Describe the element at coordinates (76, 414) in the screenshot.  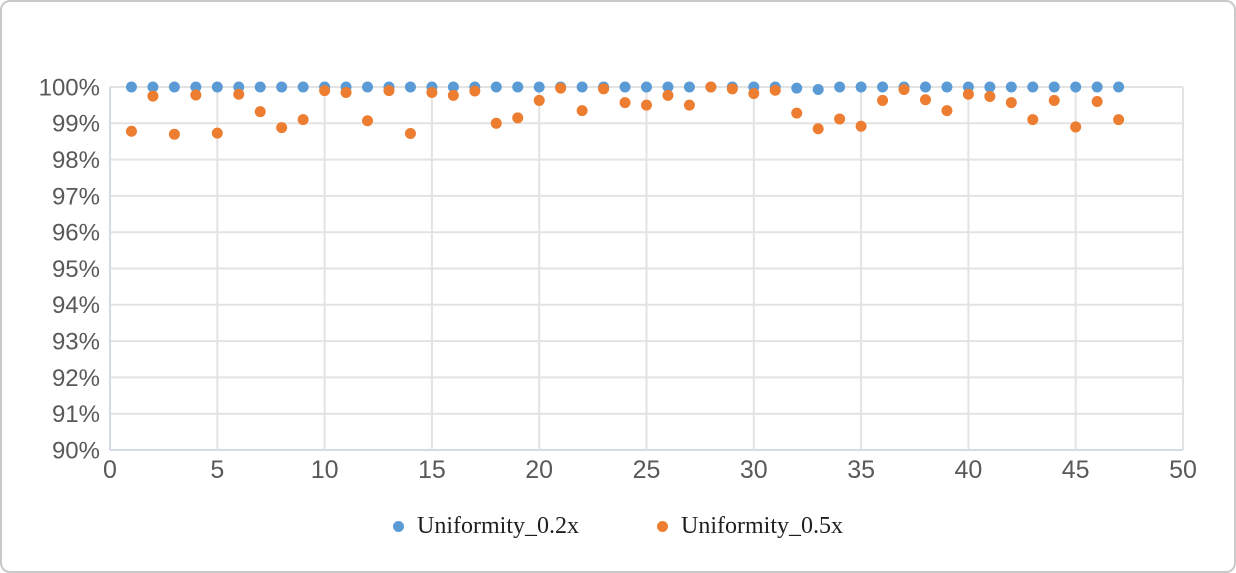
I see `y-axis-tick-label: 91%` at that location.